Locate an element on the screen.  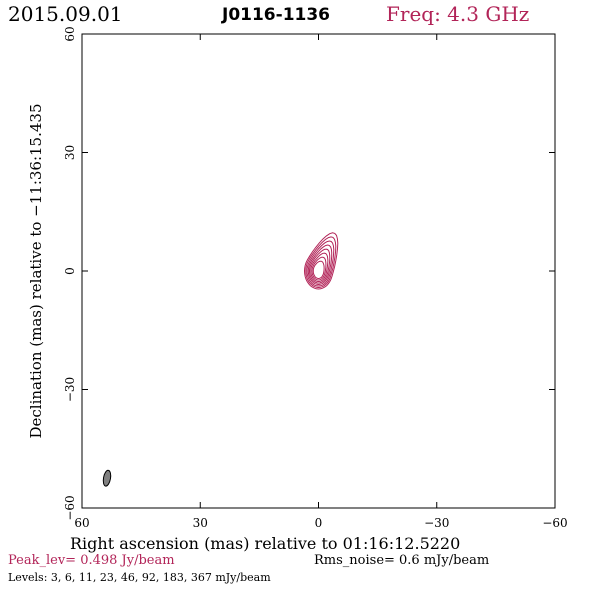
frequency-label: Freq: 4.3 GHz is located at coordinates (458, 14).